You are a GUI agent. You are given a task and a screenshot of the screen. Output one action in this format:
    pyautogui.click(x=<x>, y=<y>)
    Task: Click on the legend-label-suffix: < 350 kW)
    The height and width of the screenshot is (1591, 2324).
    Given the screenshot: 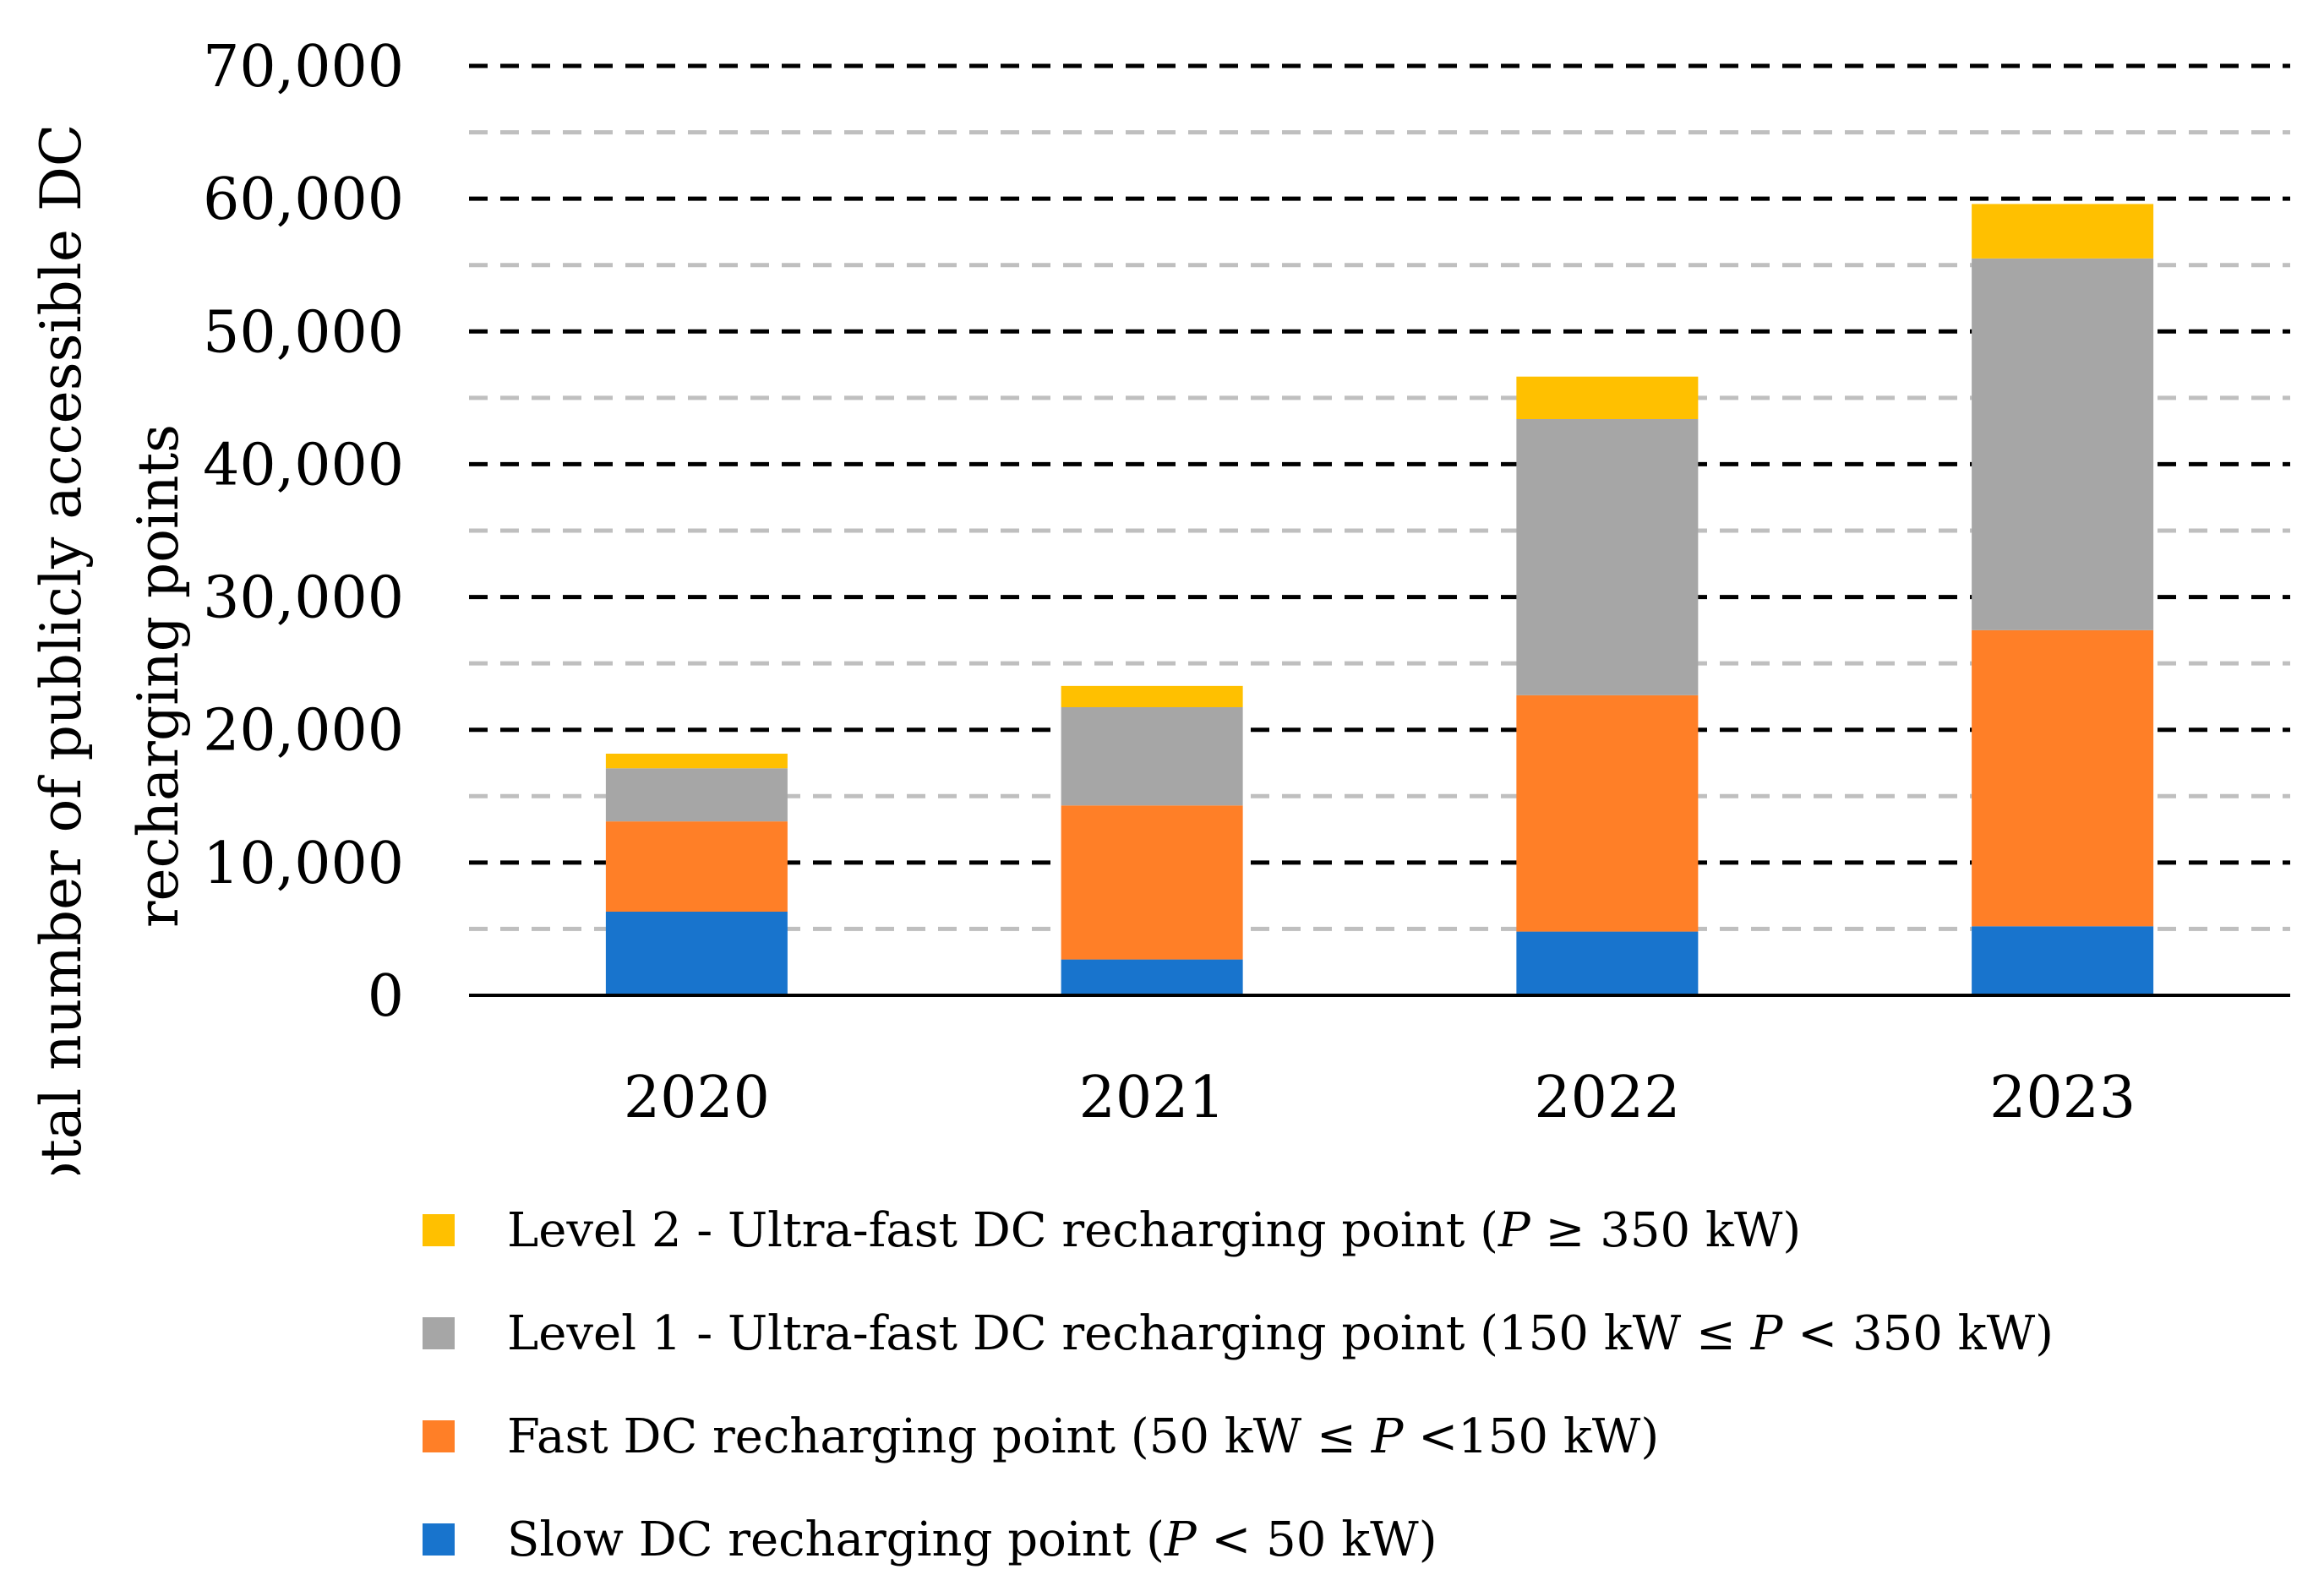 What is the action you would take?
    pyautogui.click(x=1918, y=1333)
    